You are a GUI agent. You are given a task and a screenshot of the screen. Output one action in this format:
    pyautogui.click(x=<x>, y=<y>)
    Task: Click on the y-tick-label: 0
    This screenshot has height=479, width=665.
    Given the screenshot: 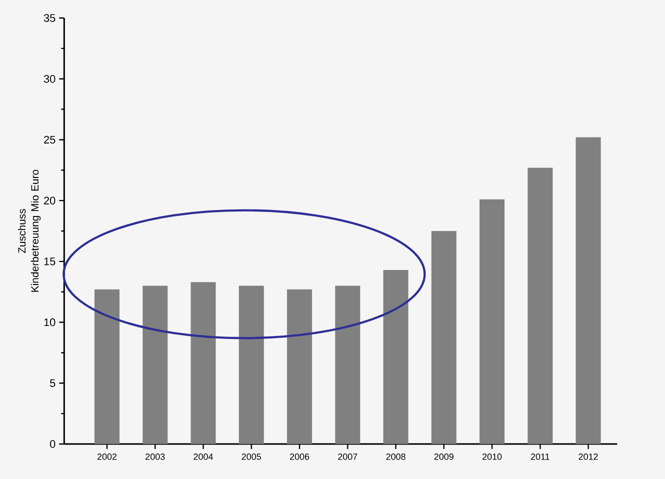 What is the action you would take?
    pyautogui.click(x=53, y=444)
    